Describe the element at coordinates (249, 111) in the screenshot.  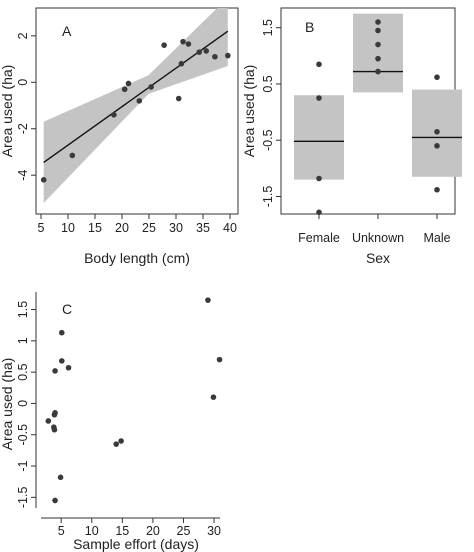
I see `panel-b-y-axis-title: Area used (ha)` at that location.